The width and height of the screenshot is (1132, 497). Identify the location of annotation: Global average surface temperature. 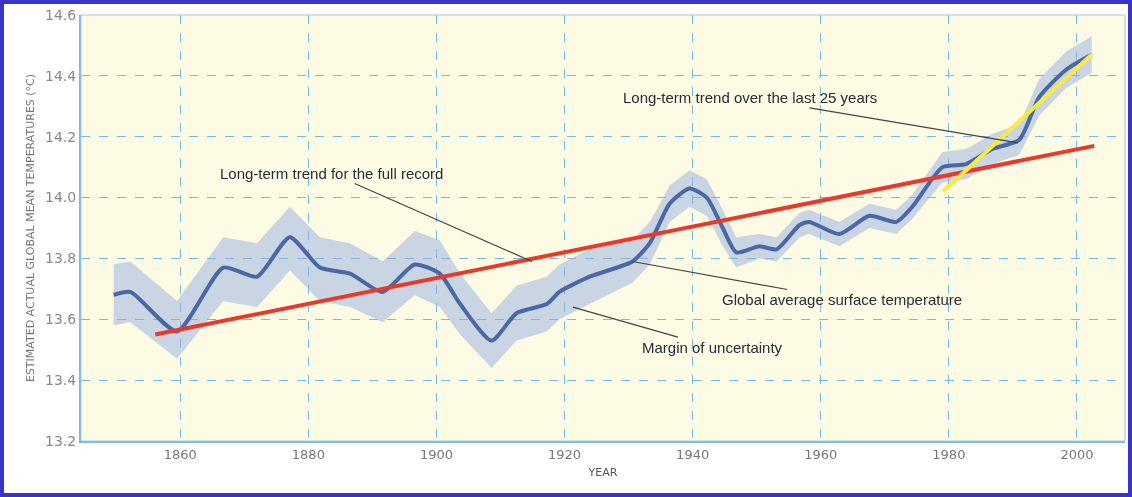
(842, 299).